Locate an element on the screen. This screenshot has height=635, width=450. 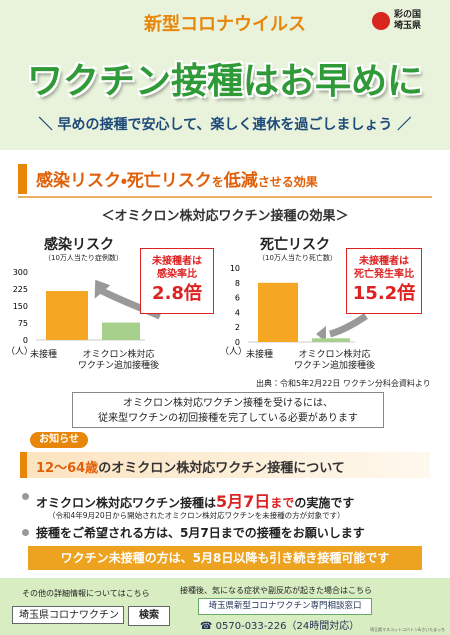
text: の実施です is located at coordinates (324, 503).